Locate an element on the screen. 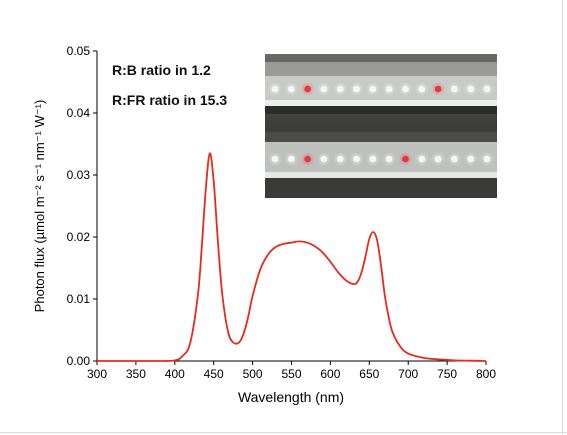 The image size is (567, 435). x-tick-label: 550 is located at coordinates (291, 374).